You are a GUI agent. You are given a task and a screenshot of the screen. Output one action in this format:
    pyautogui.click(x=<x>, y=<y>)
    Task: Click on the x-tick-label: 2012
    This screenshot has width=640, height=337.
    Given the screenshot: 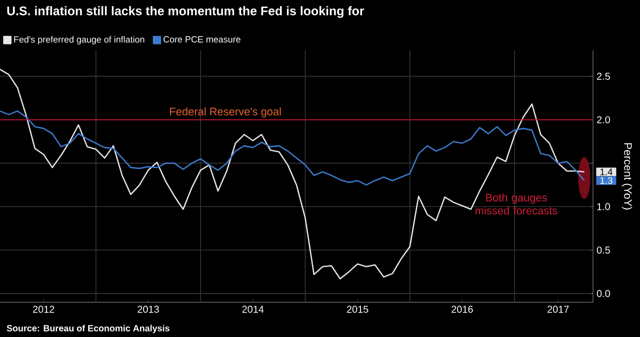 What is the action you would take?
    pyautogui.click(x=43, y=309)
    